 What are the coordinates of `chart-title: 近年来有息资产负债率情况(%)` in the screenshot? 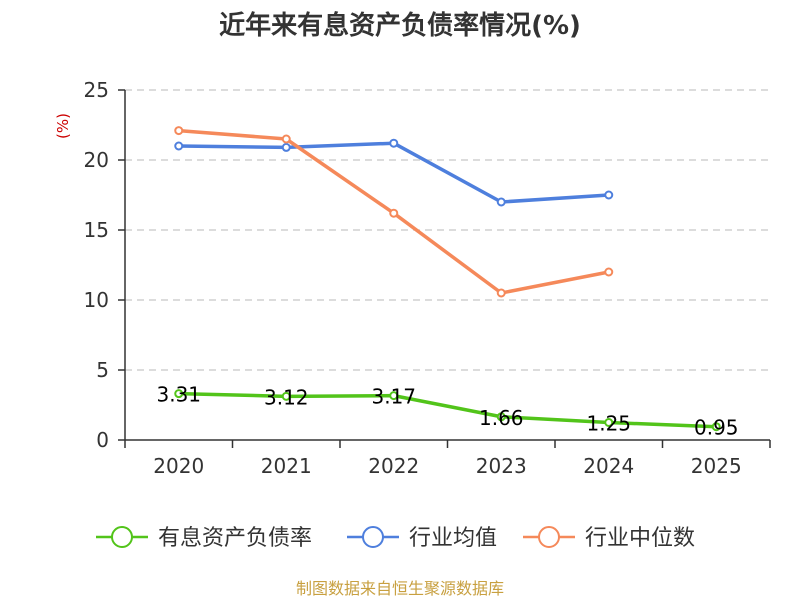 It's located at (400, 25).